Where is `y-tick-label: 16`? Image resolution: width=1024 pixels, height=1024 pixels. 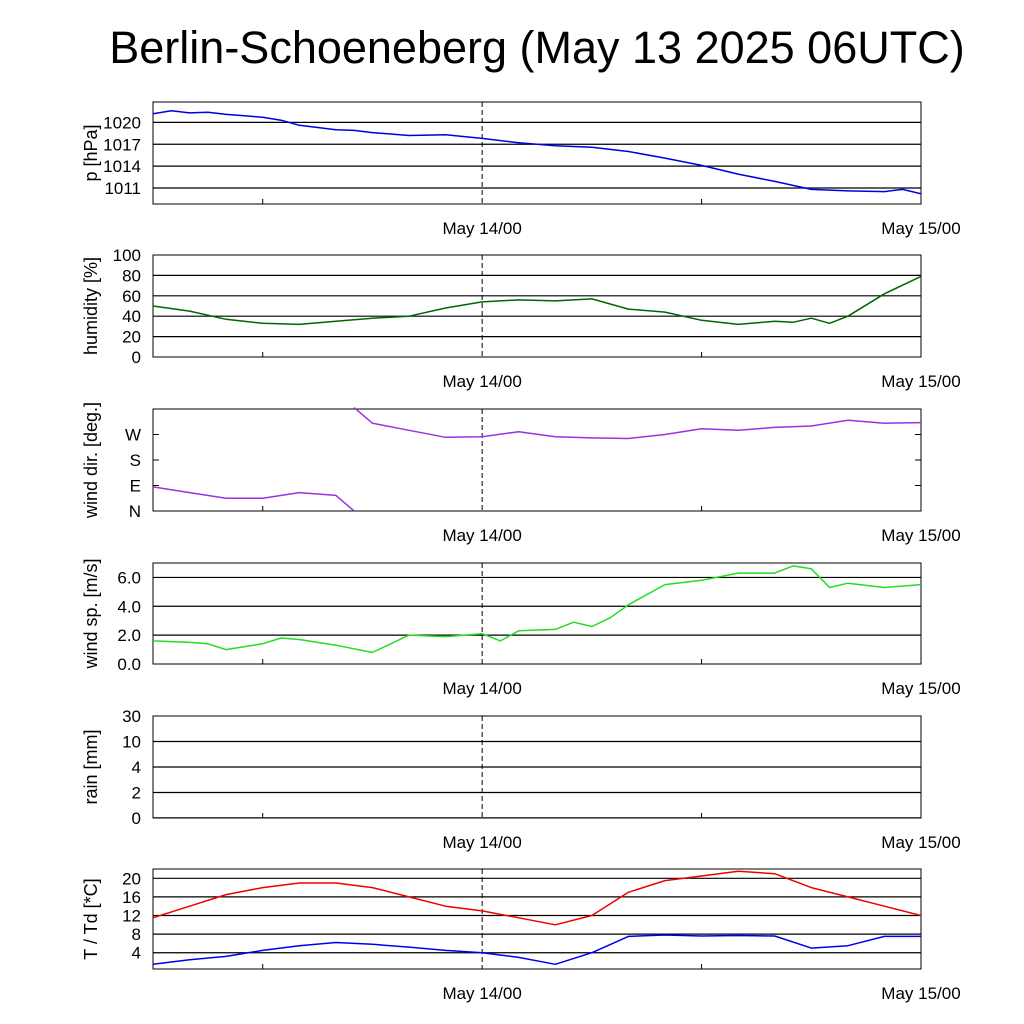
y-tick-label: 16 is located at coordinates (131, 897).